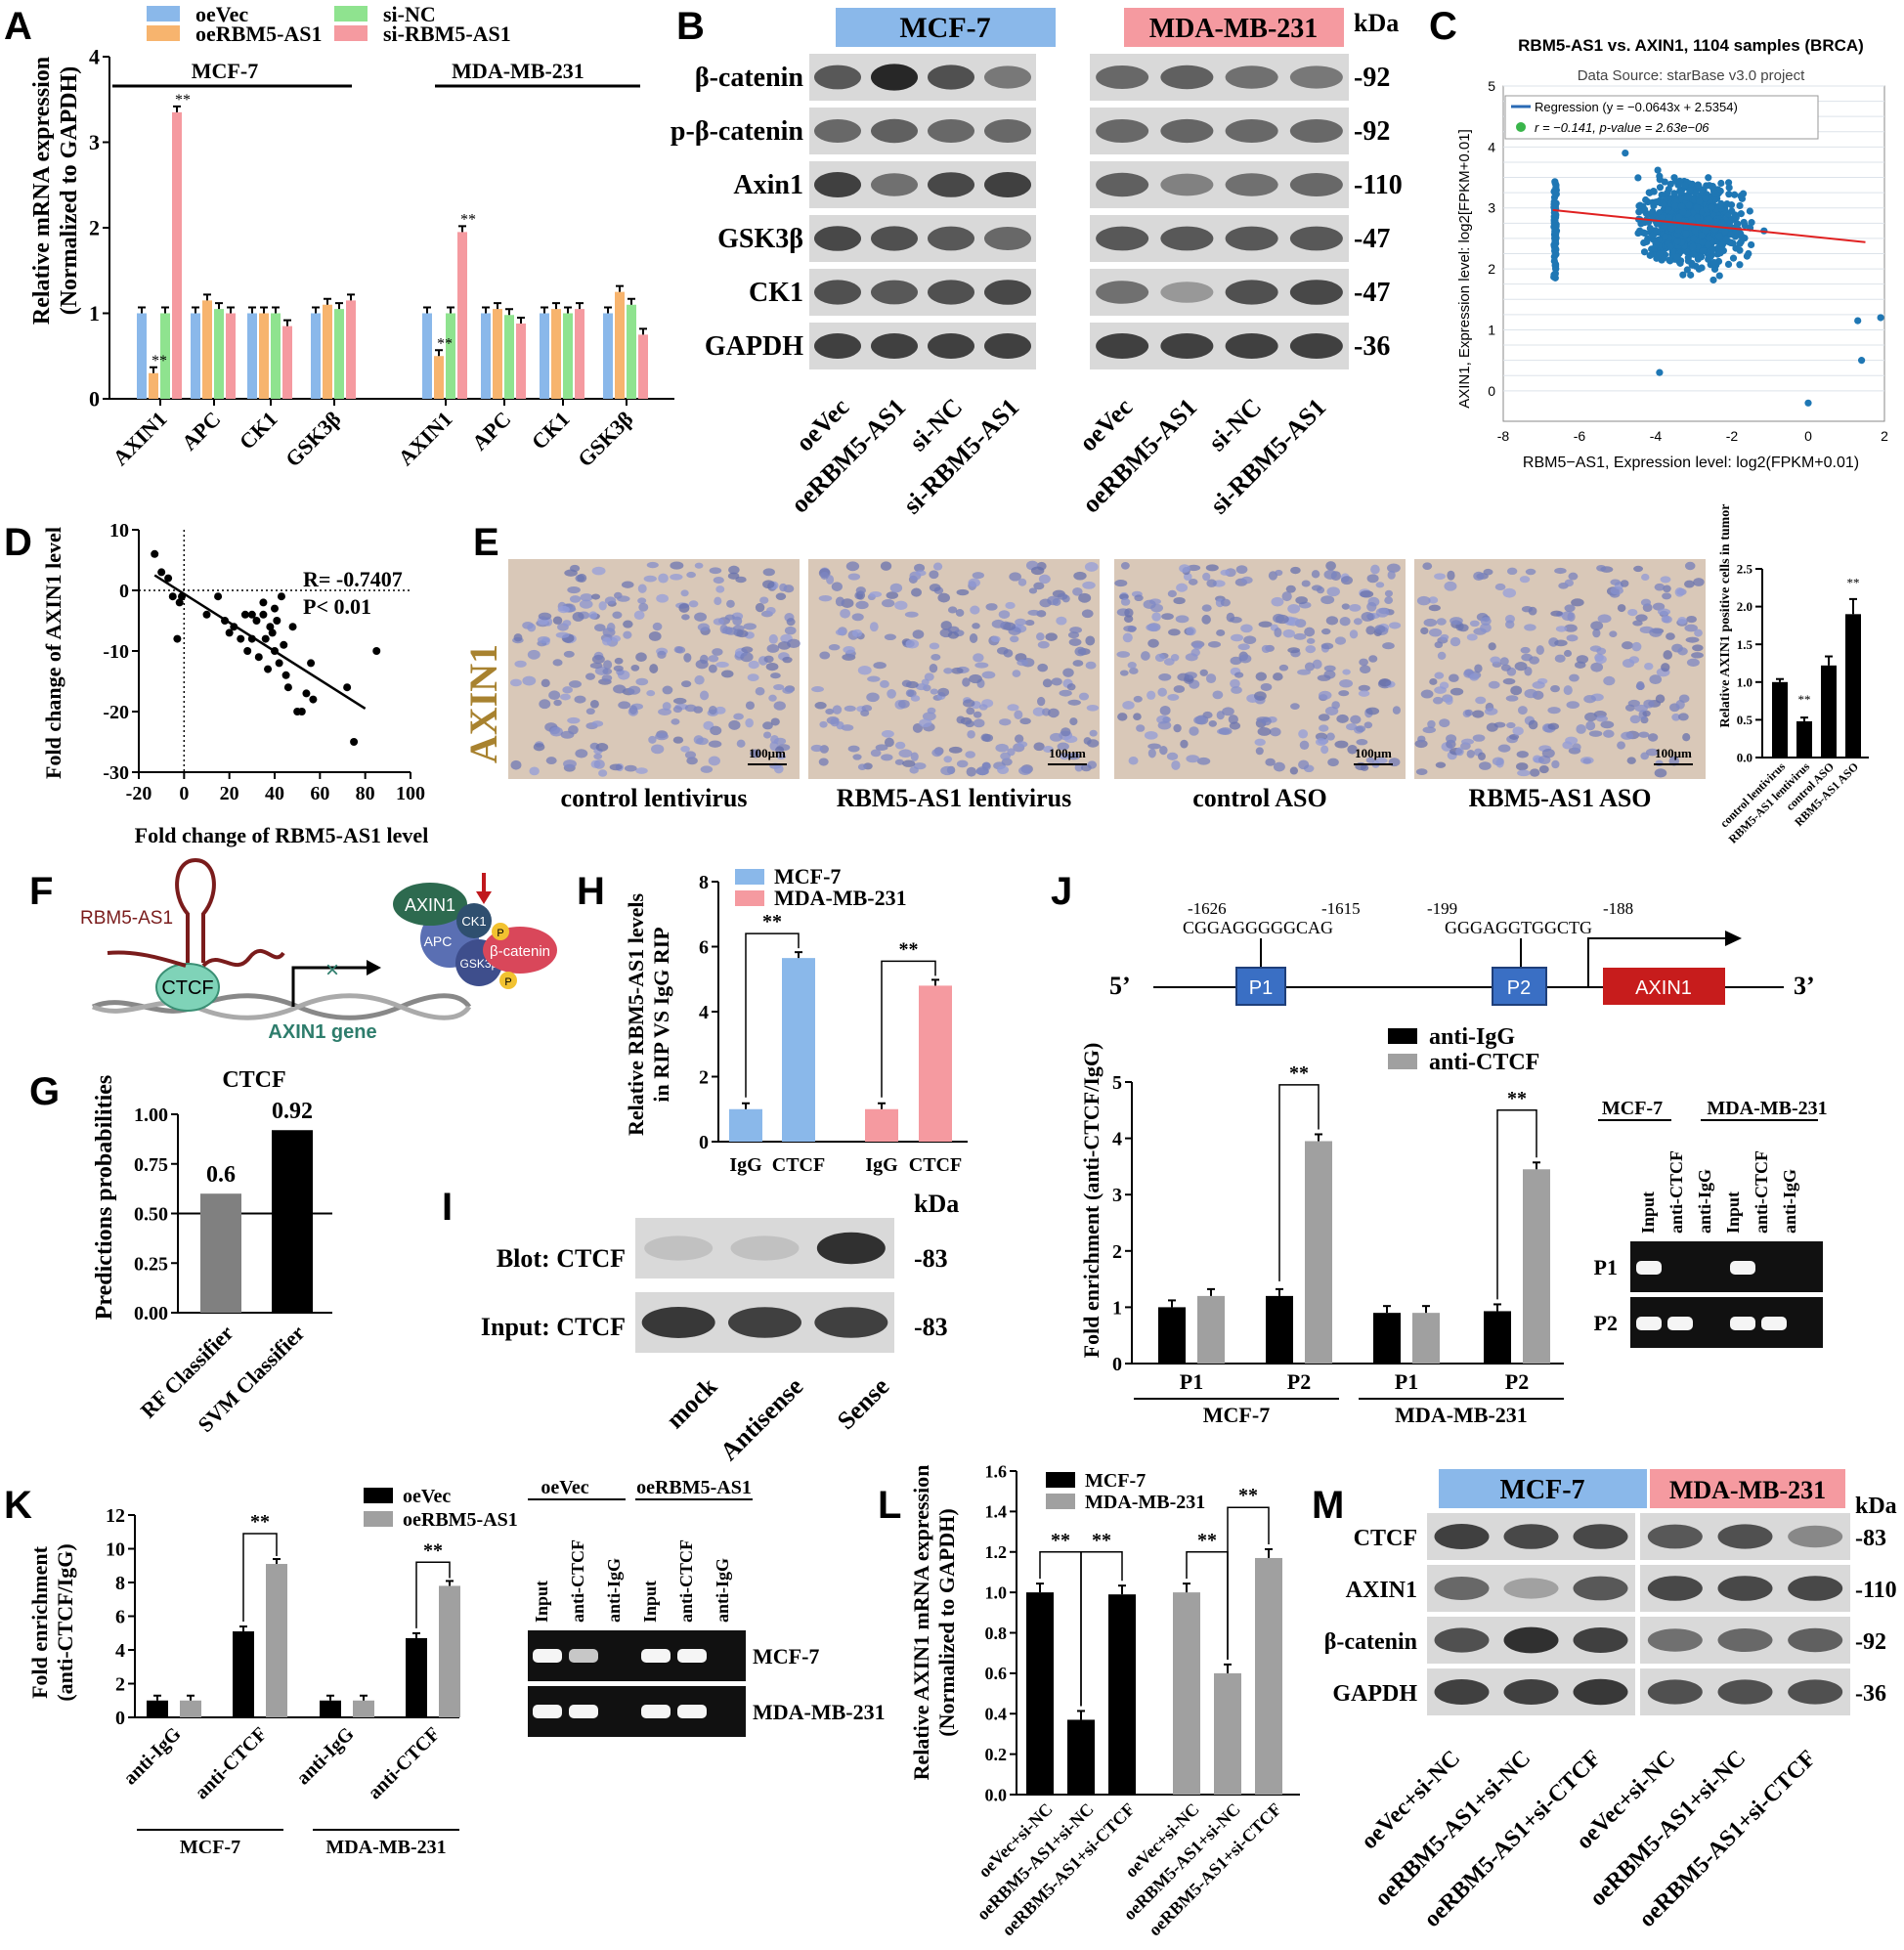 This screenshot has width=1904, height=1950. I want to click on d-xtick-label: -20, so click(139, 793).